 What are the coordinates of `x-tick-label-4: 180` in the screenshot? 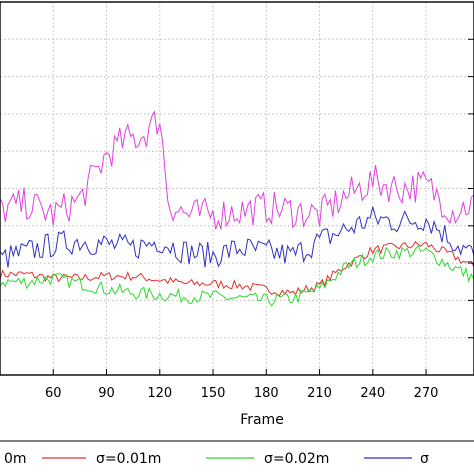 It's located at (266, 393).